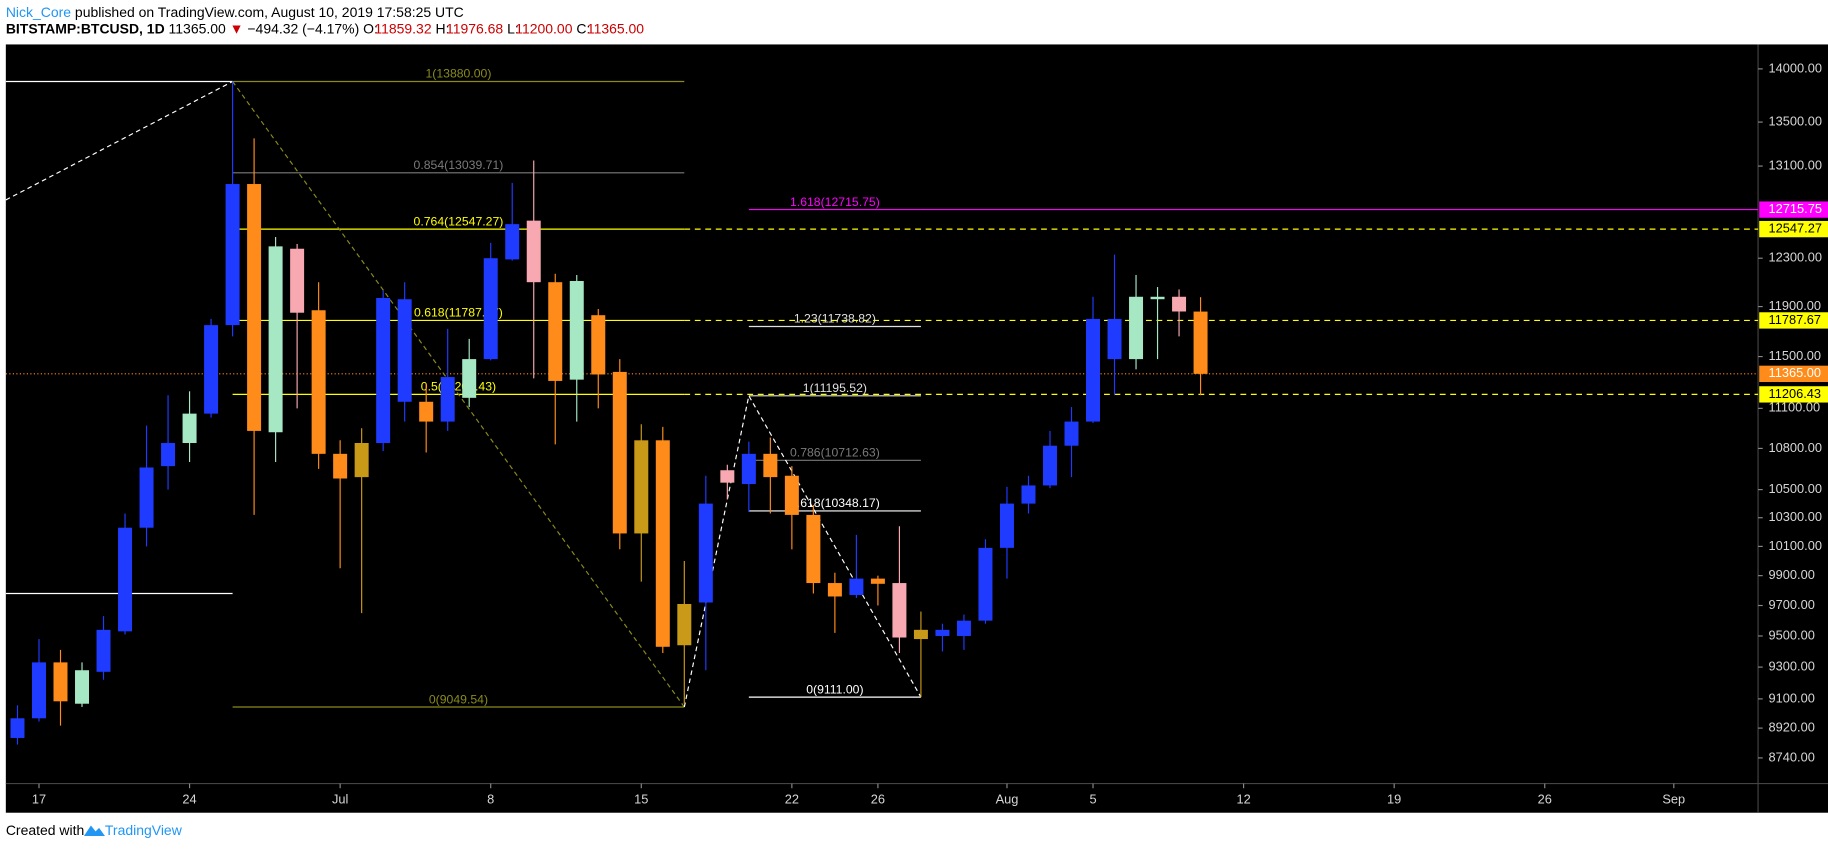 Image resolution: width=1828 pixels, height=849 pixels. I want to click on fib-label: 0(9111.00), so click(834, 689).